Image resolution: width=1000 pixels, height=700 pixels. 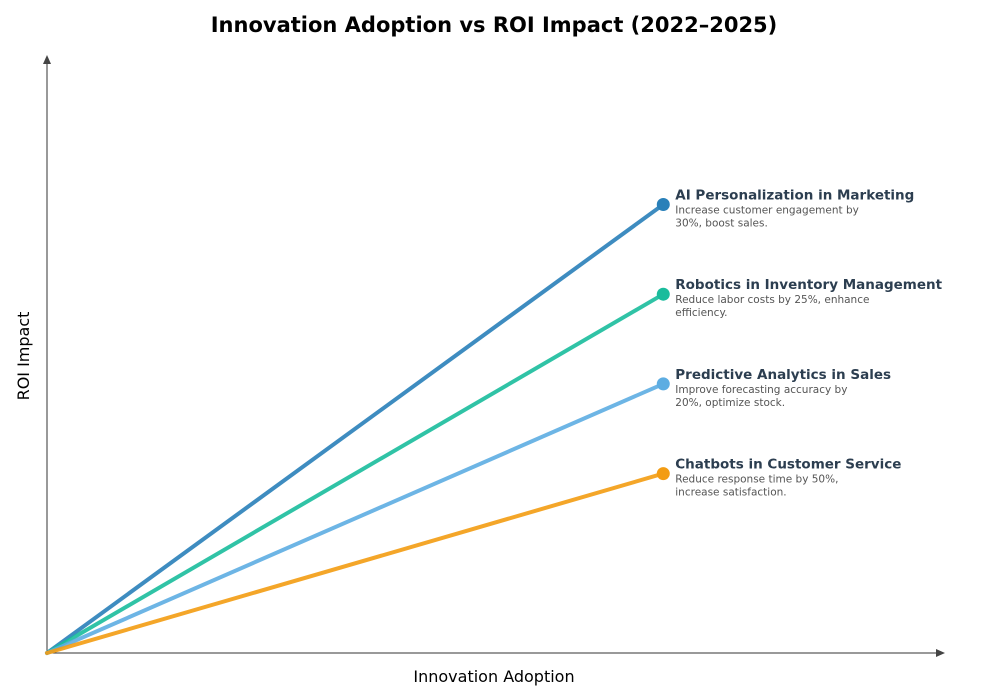 What do you see at coordinates (761, 390) in the screenshot?
I see `series-description-2: Improve forecasting accuracy by` at bounding box center [761, 390].